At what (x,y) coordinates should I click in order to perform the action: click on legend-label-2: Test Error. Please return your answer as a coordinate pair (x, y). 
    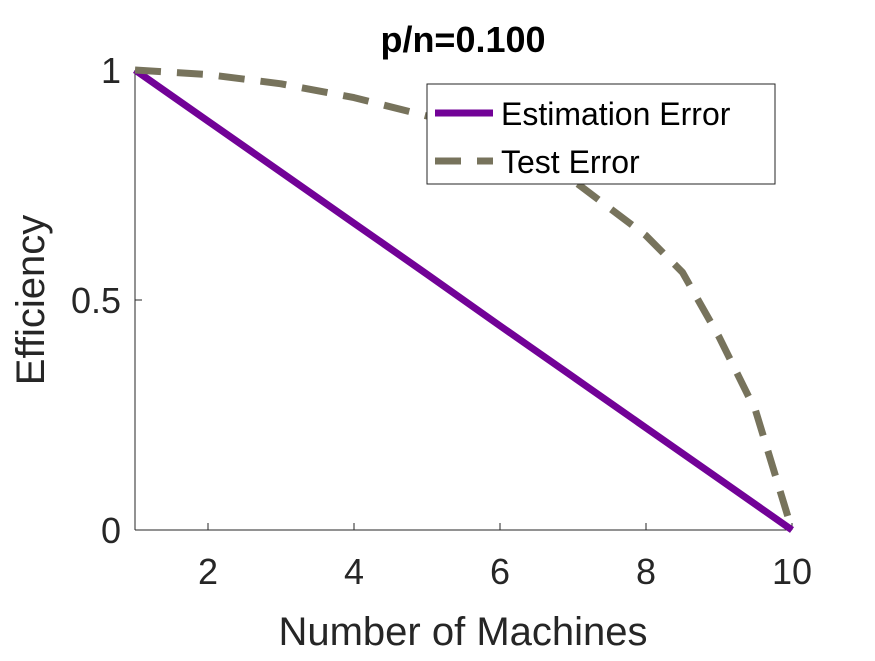
    Looking at the image, I should click on (570, 162).